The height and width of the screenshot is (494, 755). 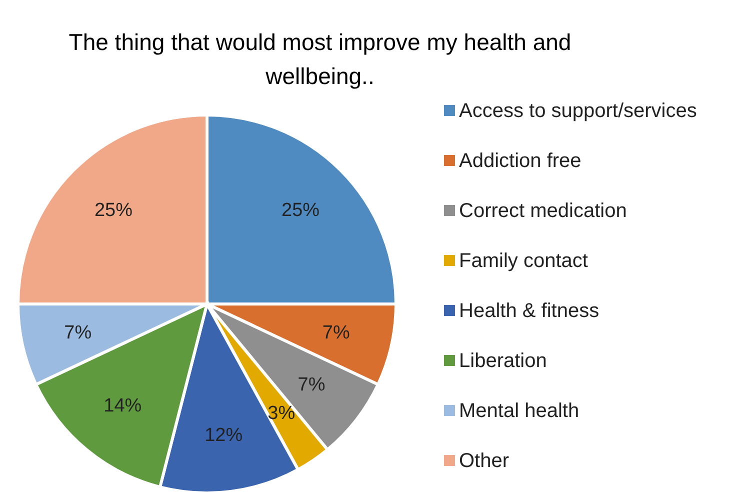 I want to click on legend-label: Correct medication, so click(x=543, y=211).